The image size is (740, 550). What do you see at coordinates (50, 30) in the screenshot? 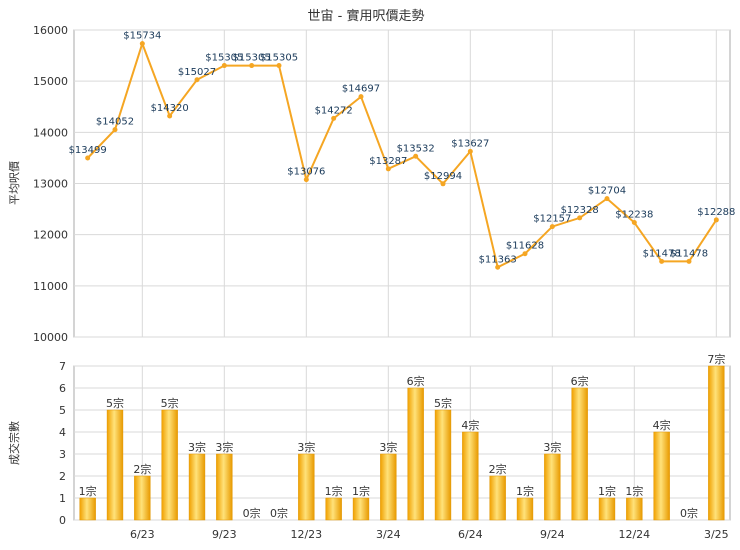
I see `price-y-tick-label: 16000` at bounding box center [50, 30].